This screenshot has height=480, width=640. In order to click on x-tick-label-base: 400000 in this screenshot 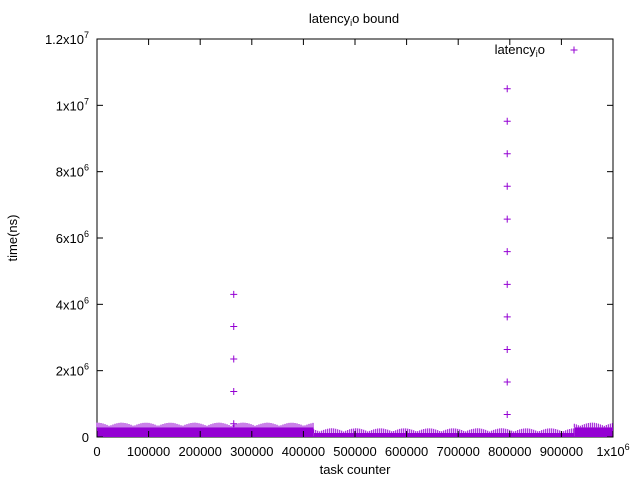, I will do `click(303, 451)`.